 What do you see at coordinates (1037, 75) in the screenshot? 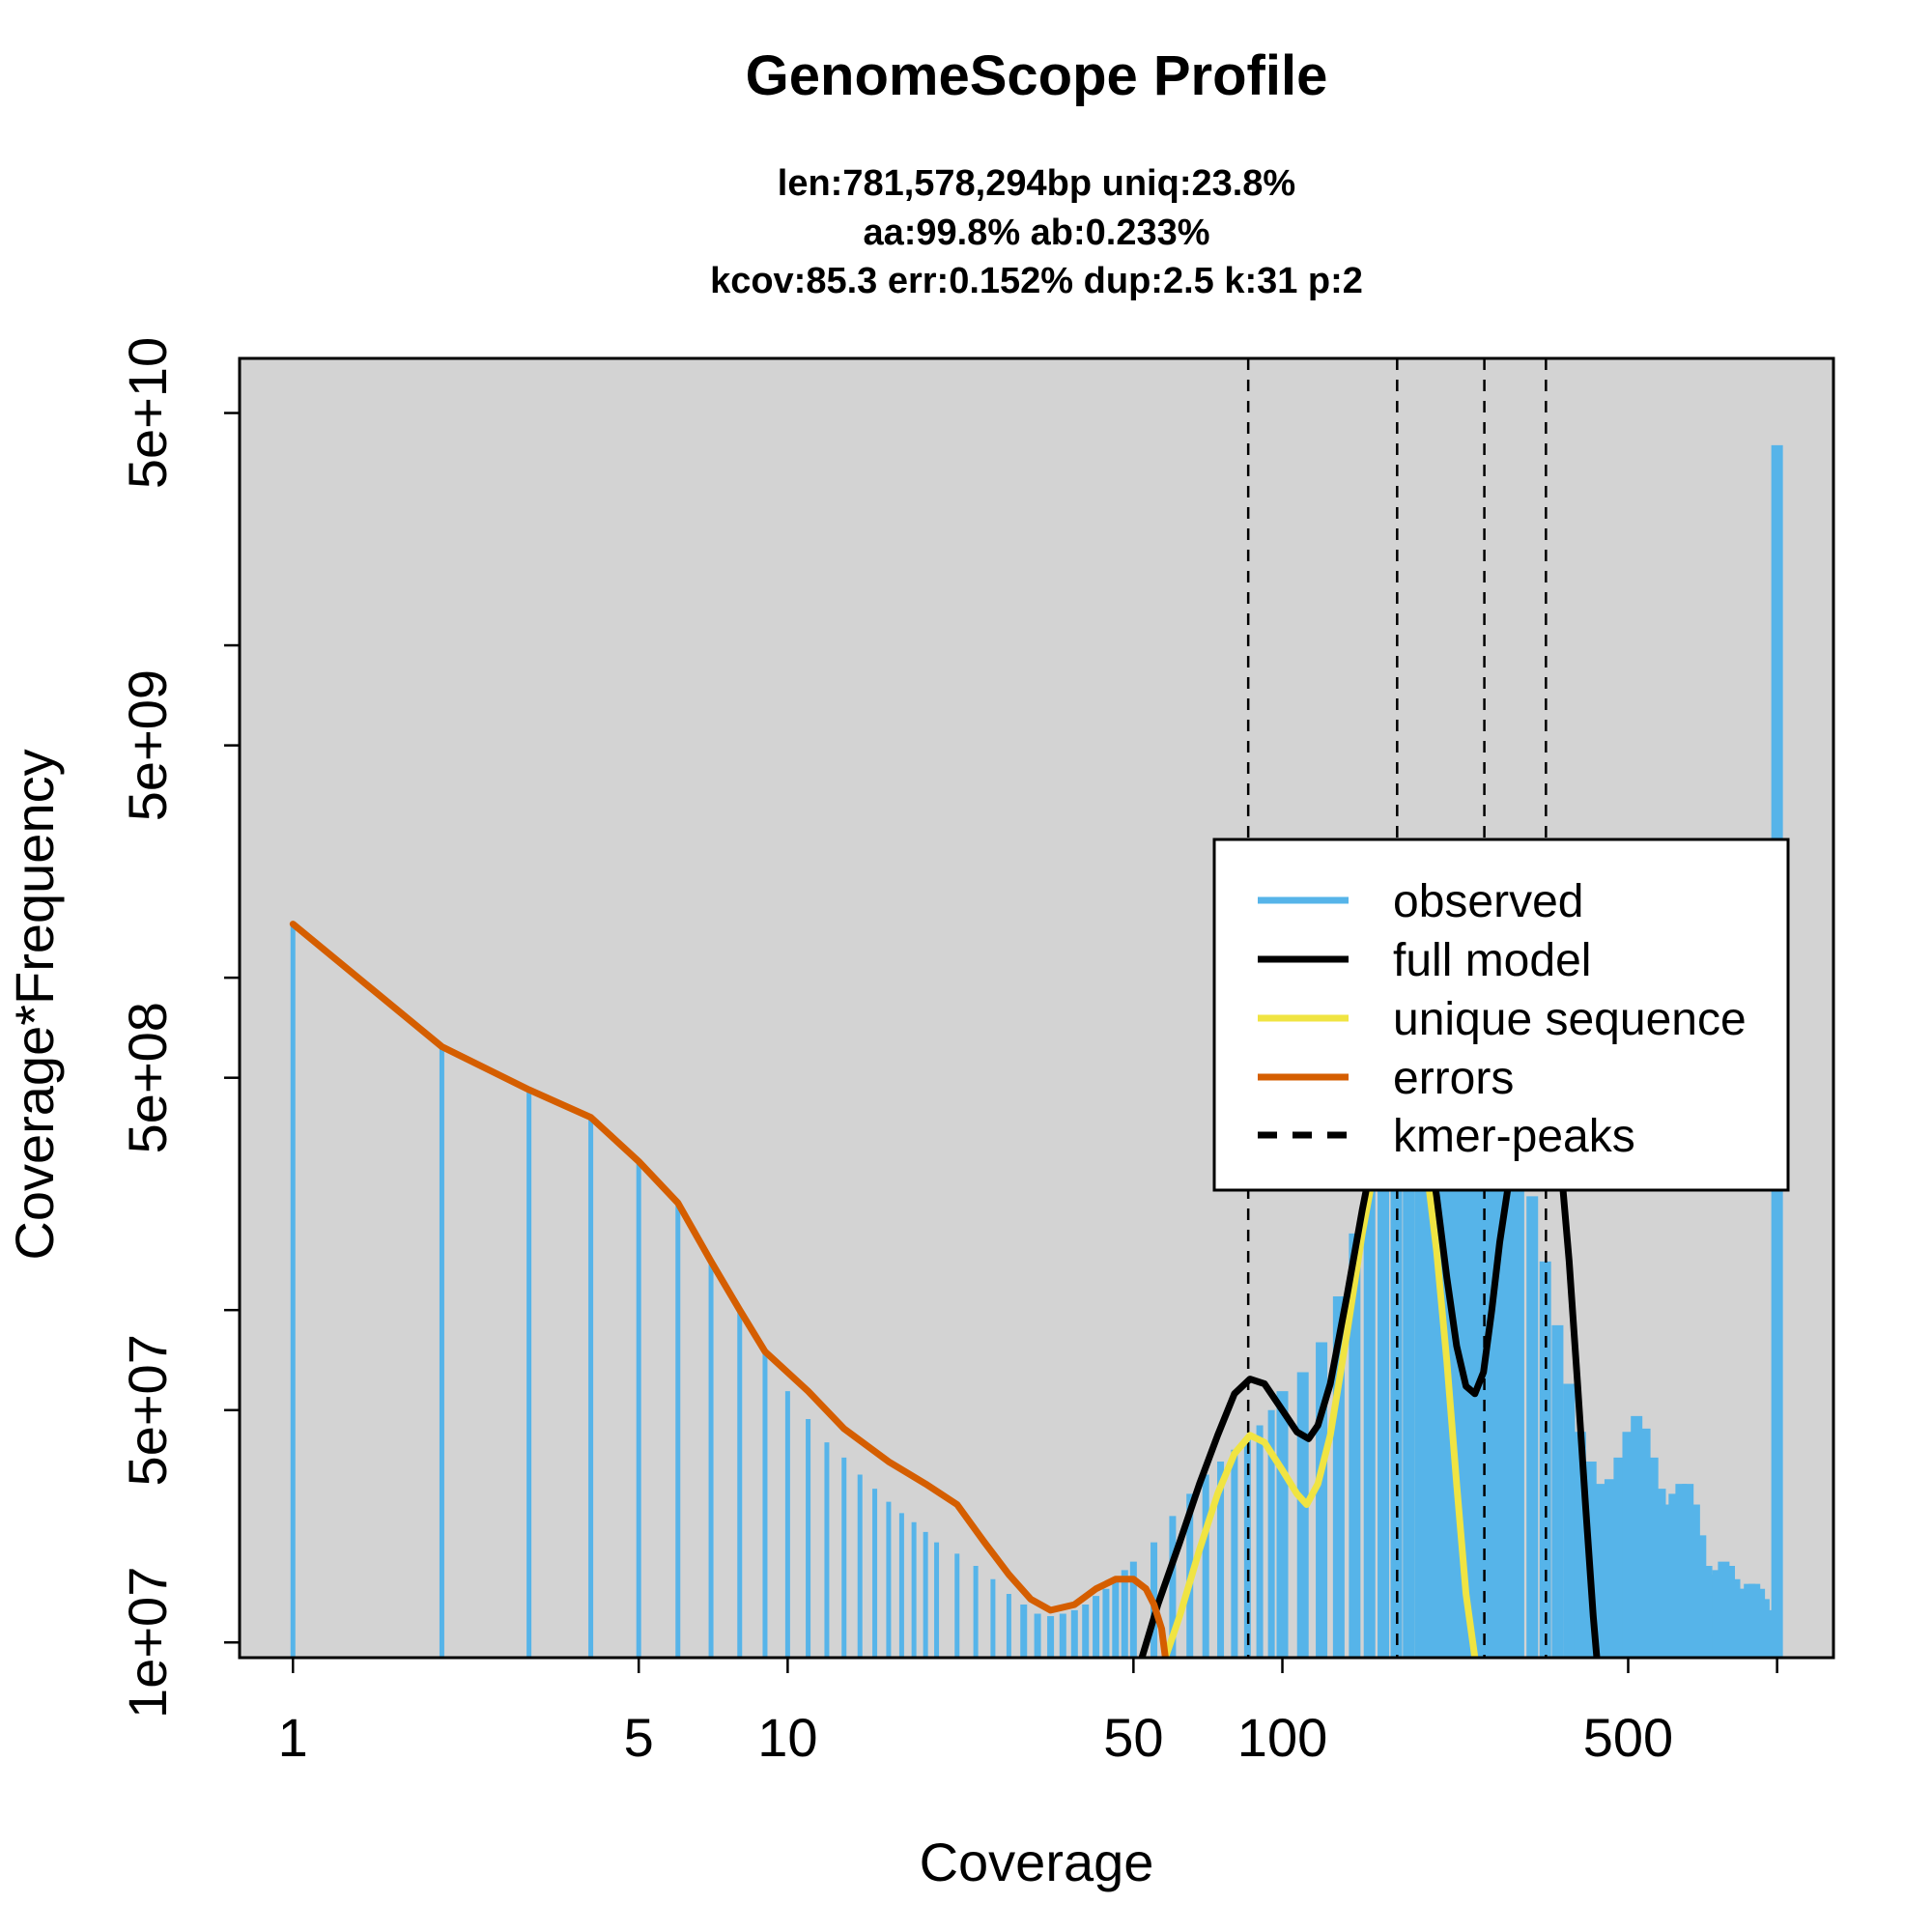
I see `chart-title: GenomeScope Profile` at bounding box center [1037, 75].